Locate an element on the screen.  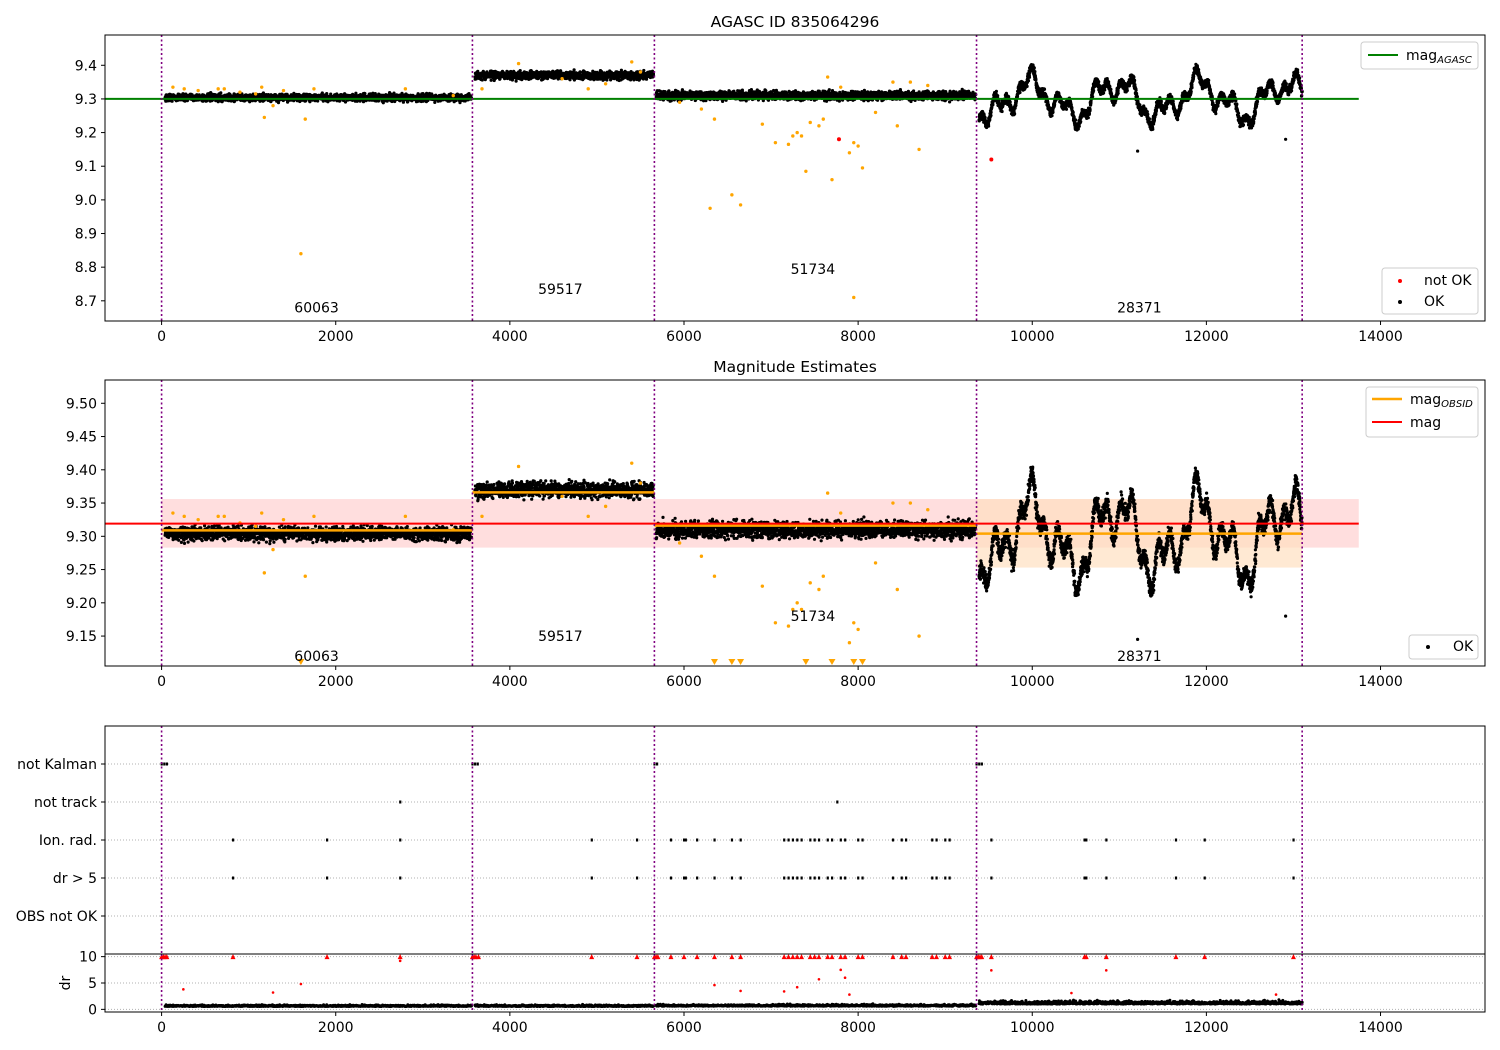
chart-title-2: Magnitude Estimates is located at coordinates (795, 367).